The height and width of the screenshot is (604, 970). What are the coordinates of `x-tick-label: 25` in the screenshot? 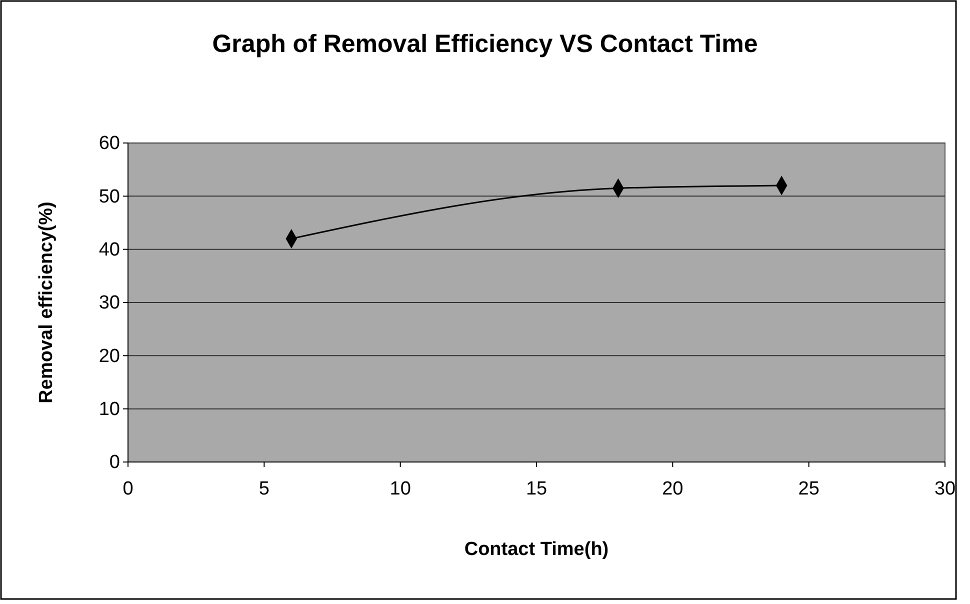 It's located at (809, 489).